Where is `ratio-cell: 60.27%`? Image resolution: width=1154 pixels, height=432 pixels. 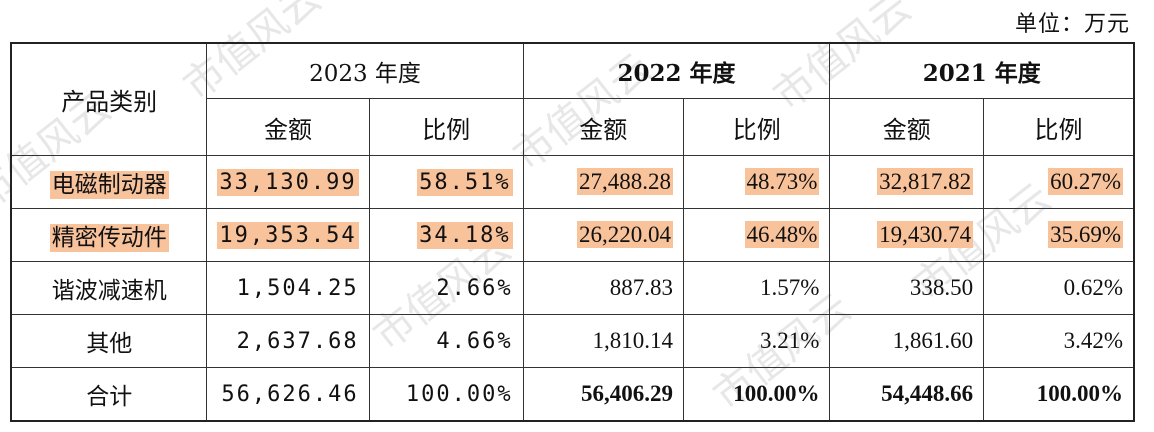
ratio-cell: 60.27% is located at coordinates (1085, 181).